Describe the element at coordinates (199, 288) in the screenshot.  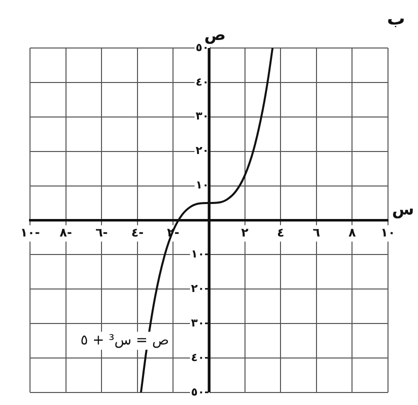
I see `y-tick-label: ٢٠-` at that location.